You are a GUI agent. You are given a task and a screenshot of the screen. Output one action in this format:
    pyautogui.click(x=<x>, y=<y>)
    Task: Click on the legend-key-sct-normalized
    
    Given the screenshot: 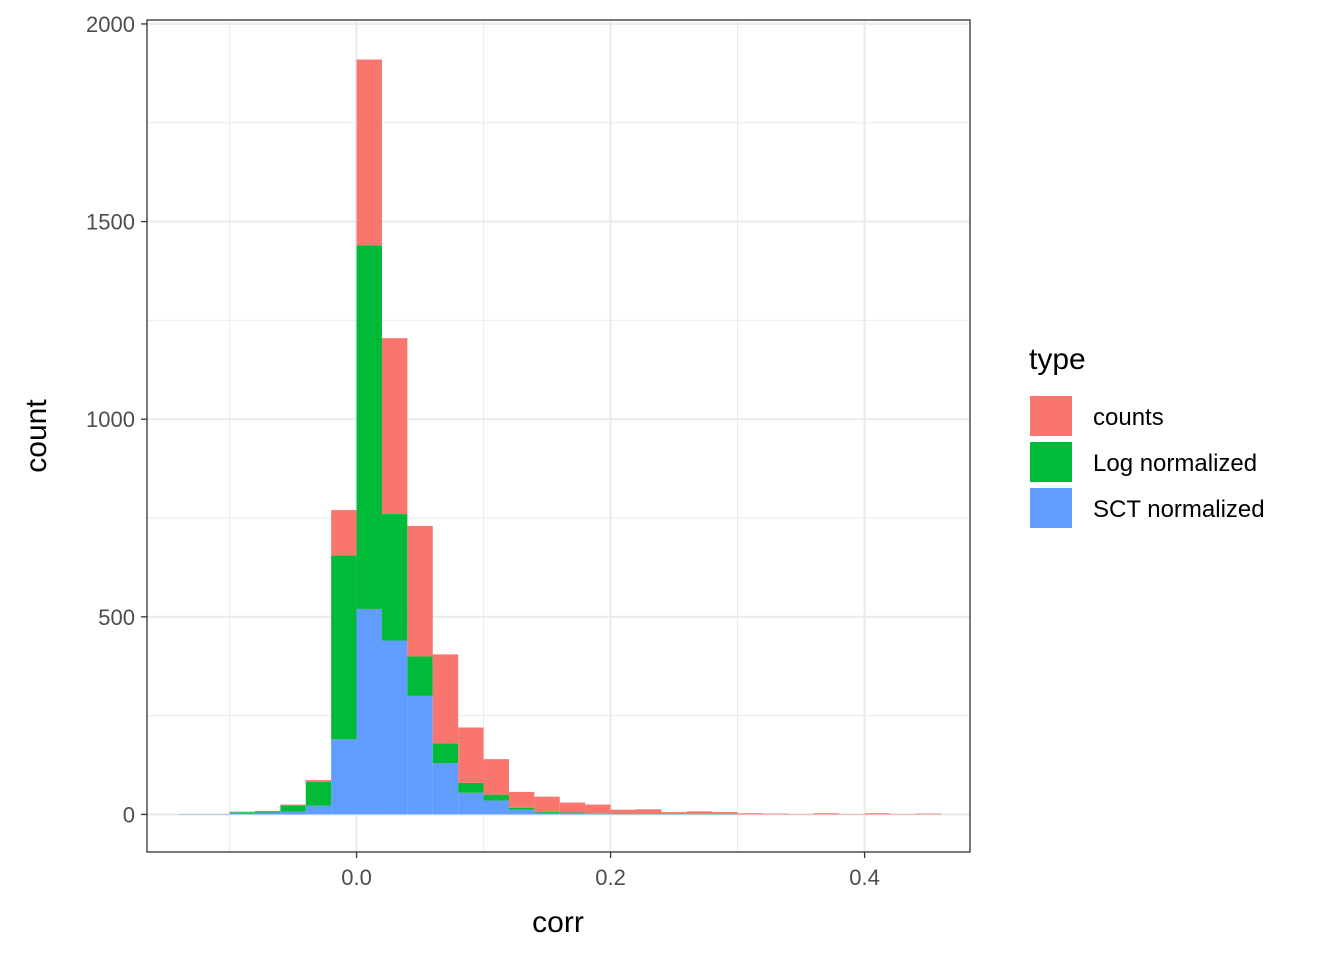 What is the action you would take?
    pyautogui.click(x=1051, y=508)
    